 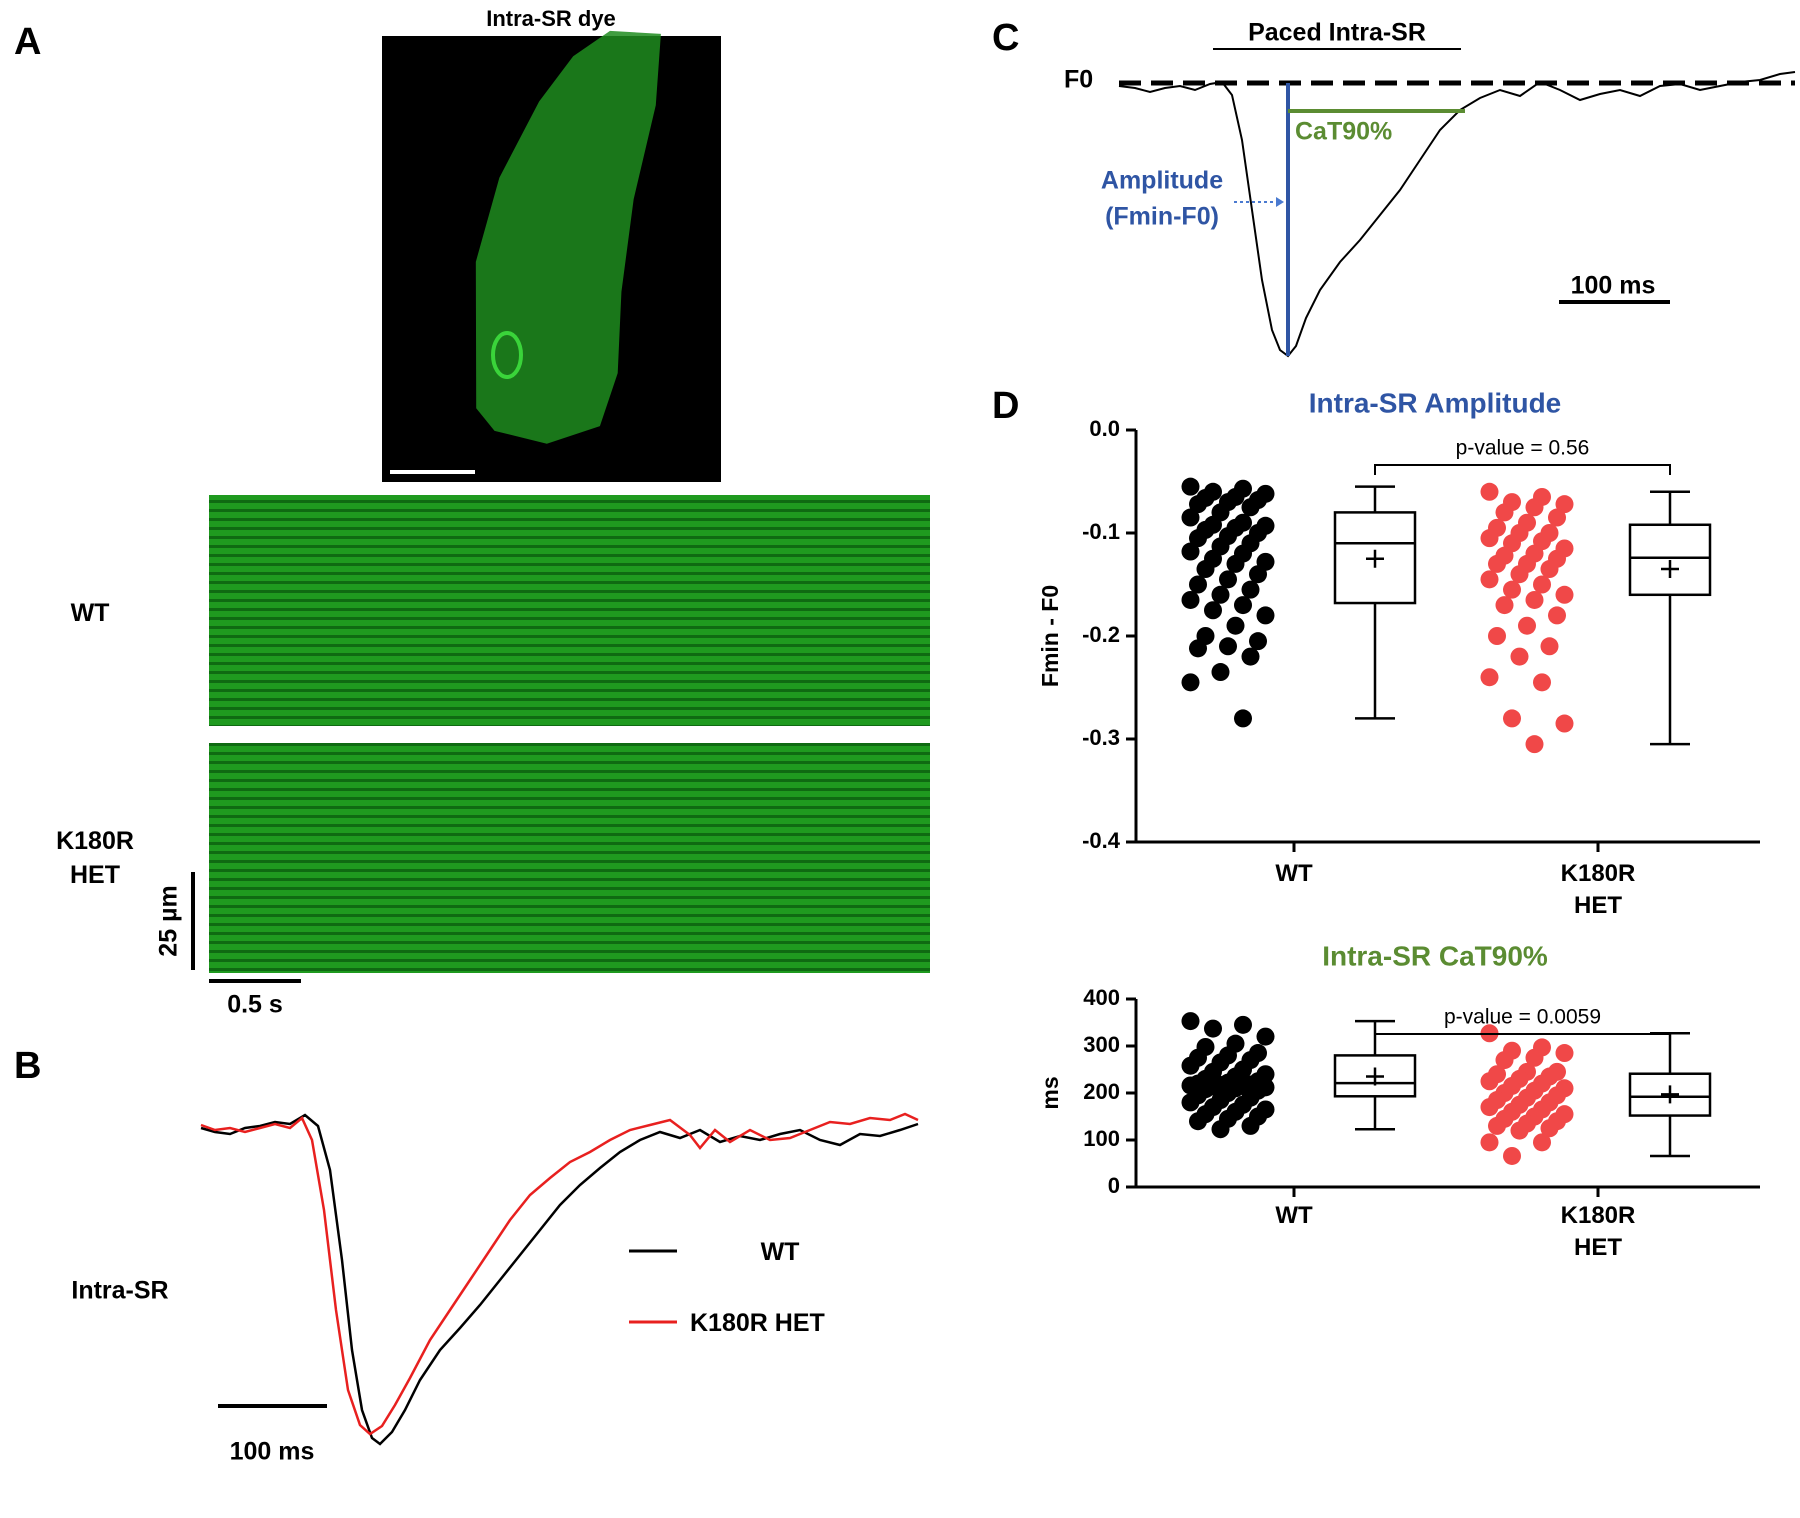 I want to click on y-tick-label: 300, so click(x=1101, y=1044).